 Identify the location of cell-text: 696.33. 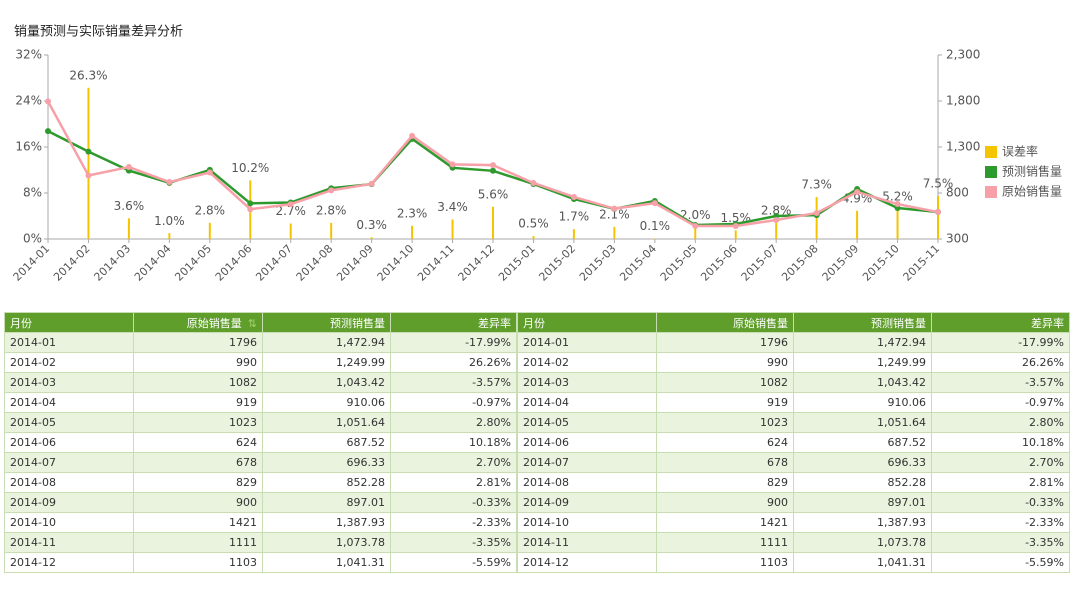
(366, 462).